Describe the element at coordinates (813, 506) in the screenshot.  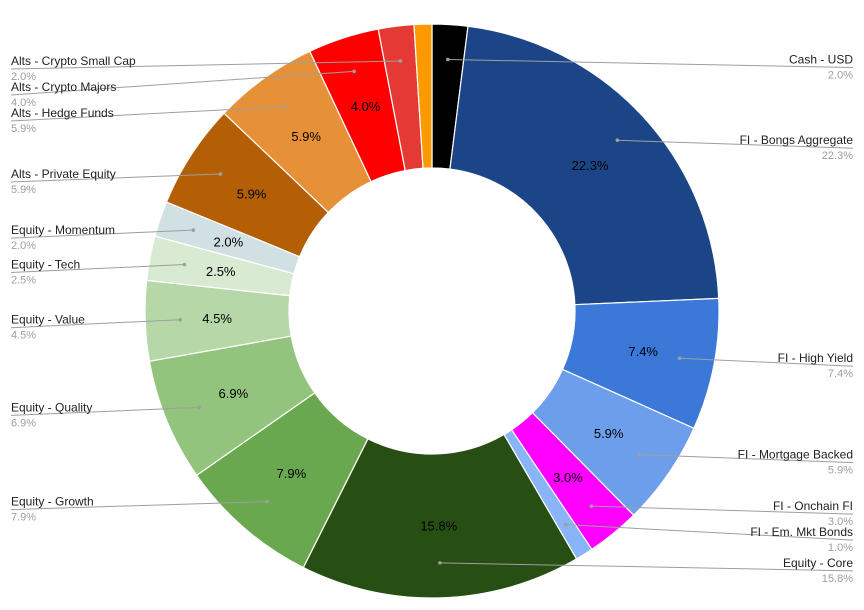
I see `category-label: FI - Onchain FI` at that location.